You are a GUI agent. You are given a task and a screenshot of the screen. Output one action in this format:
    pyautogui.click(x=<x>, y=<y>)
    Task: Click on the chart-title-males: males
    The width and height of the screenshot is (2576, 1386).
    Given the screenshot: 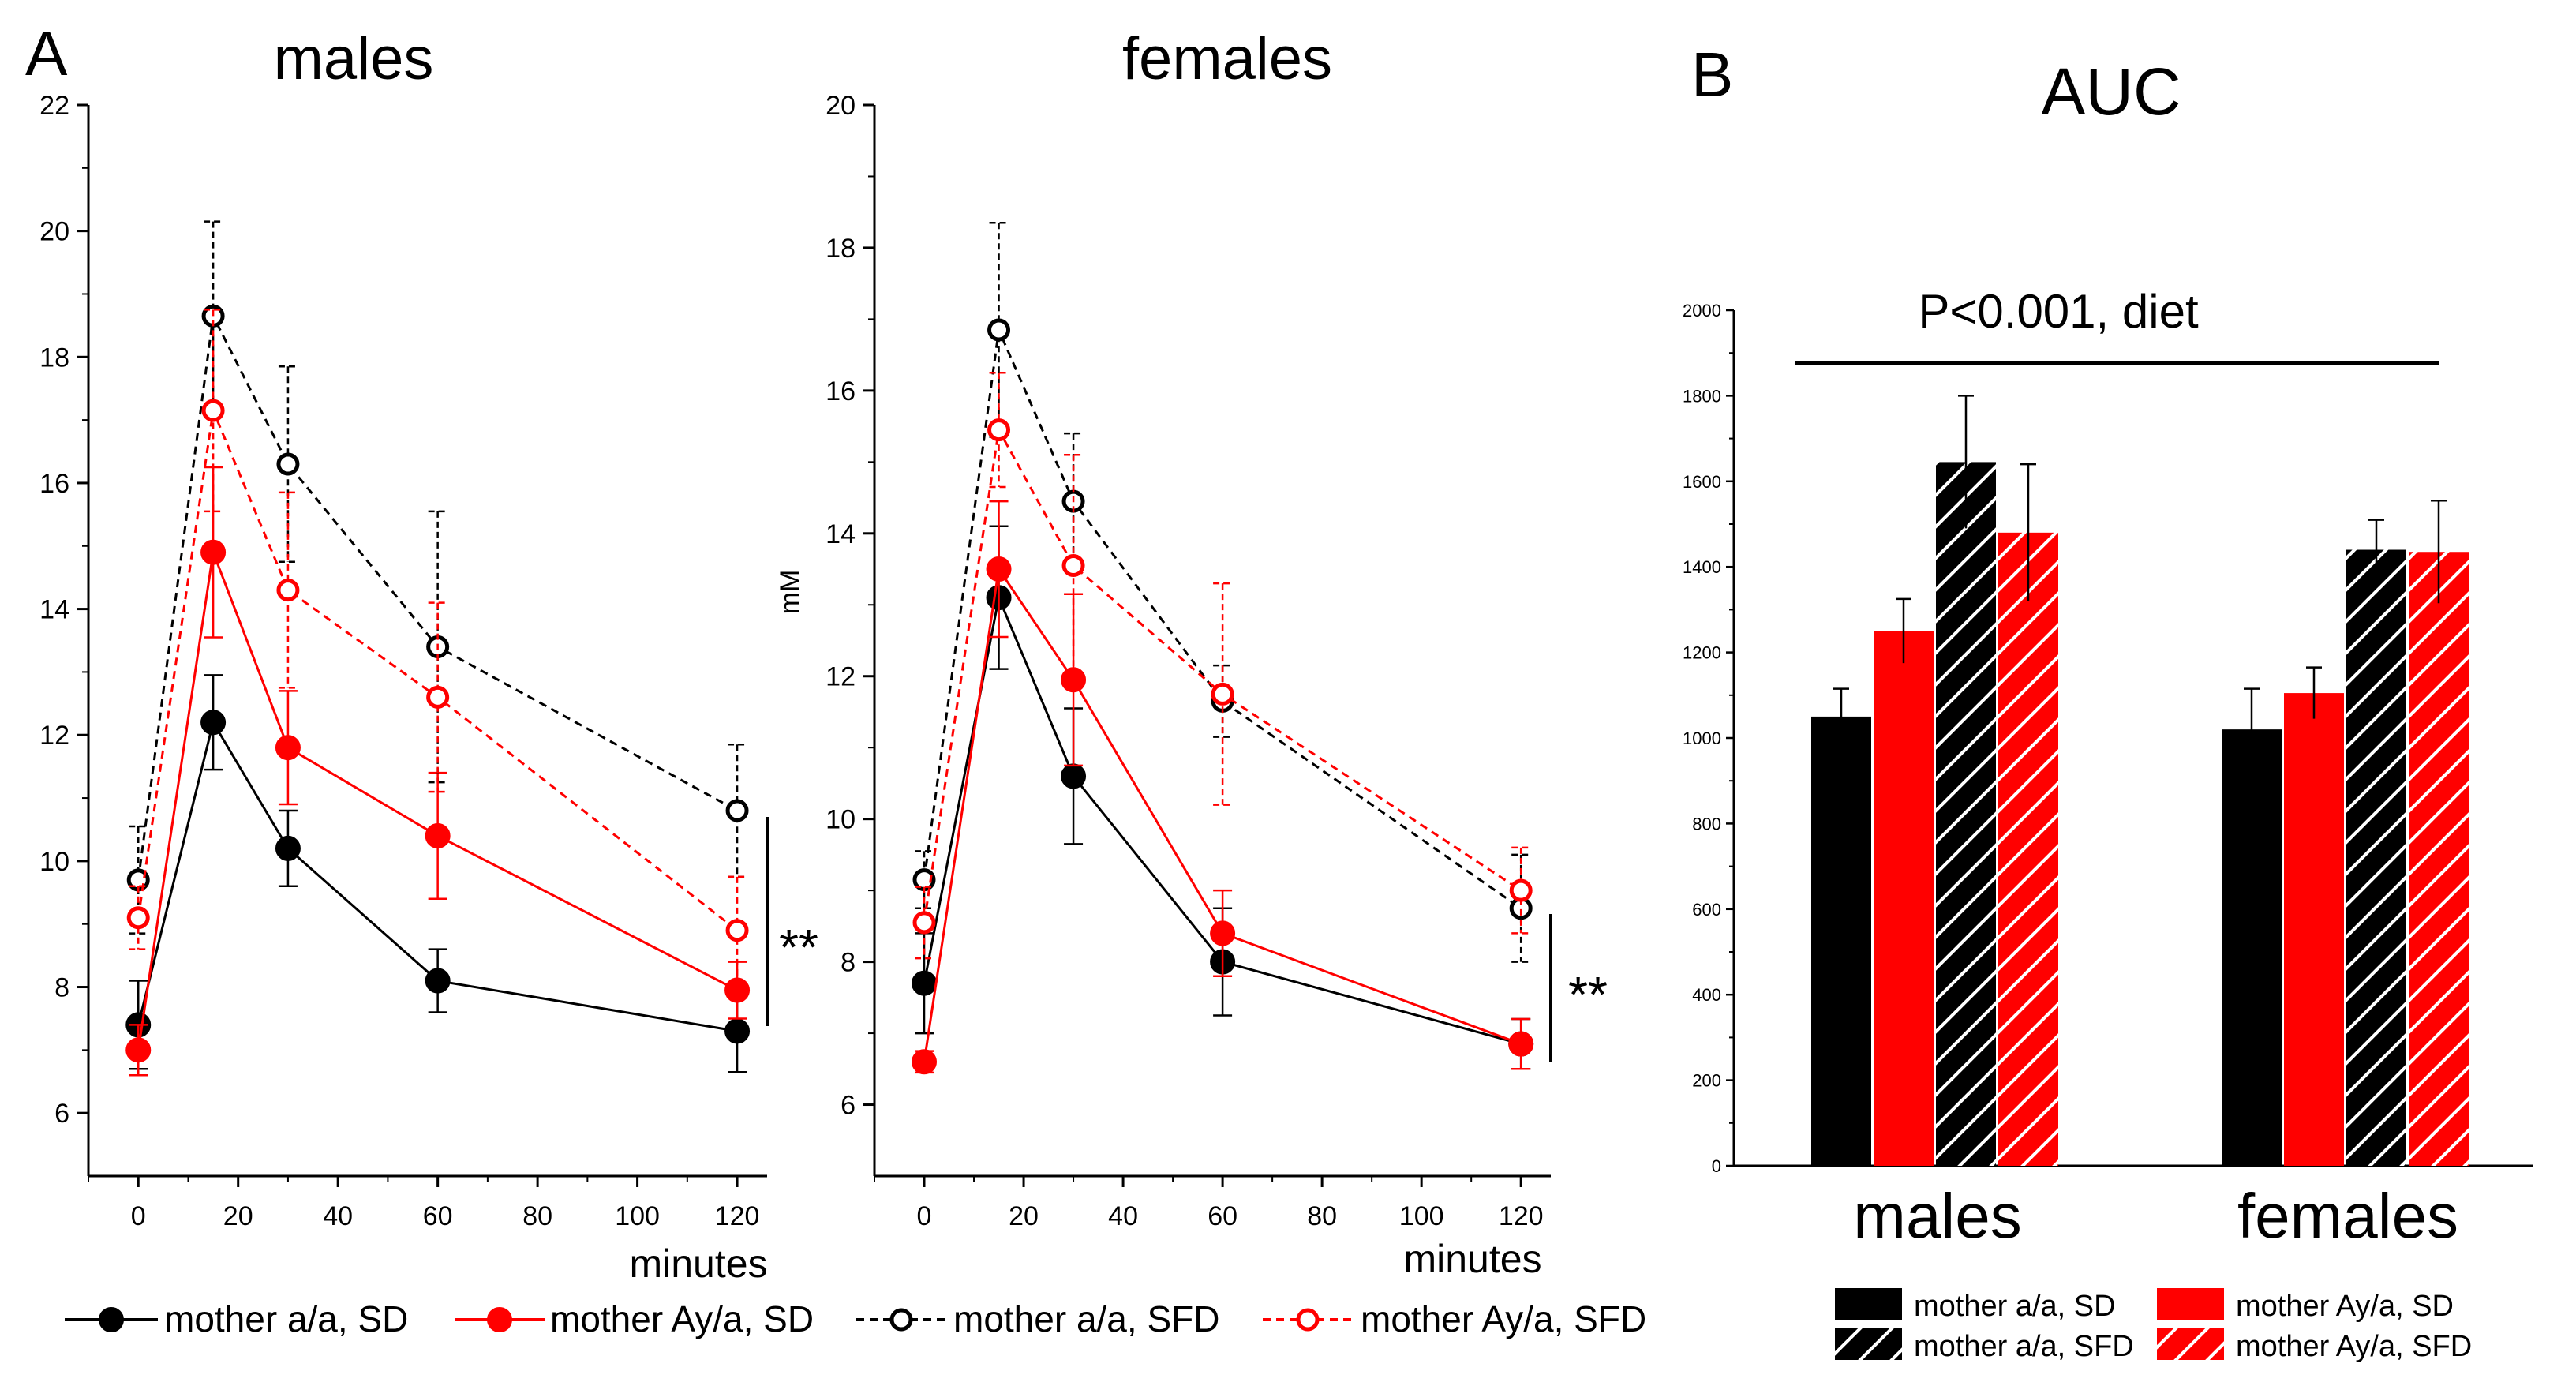 What is the action you would take?
    pyautogui.click(x=354, y=58)
    